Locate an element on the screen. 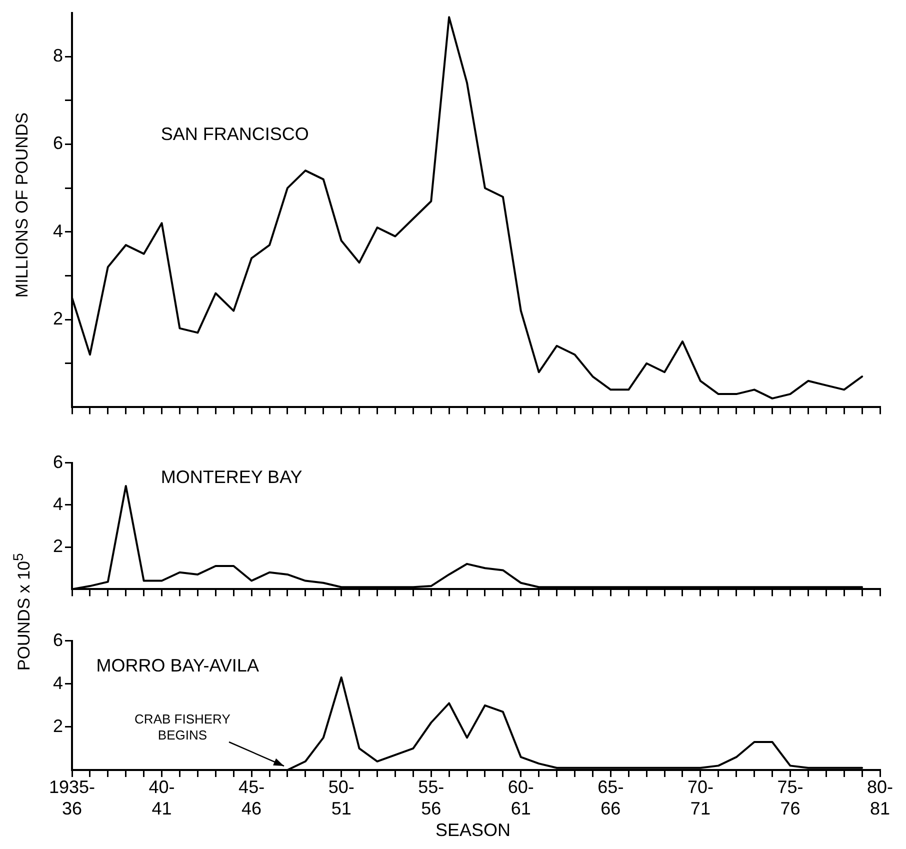  x-tick-label: 40- 41 is located at coordinates (161, 797).